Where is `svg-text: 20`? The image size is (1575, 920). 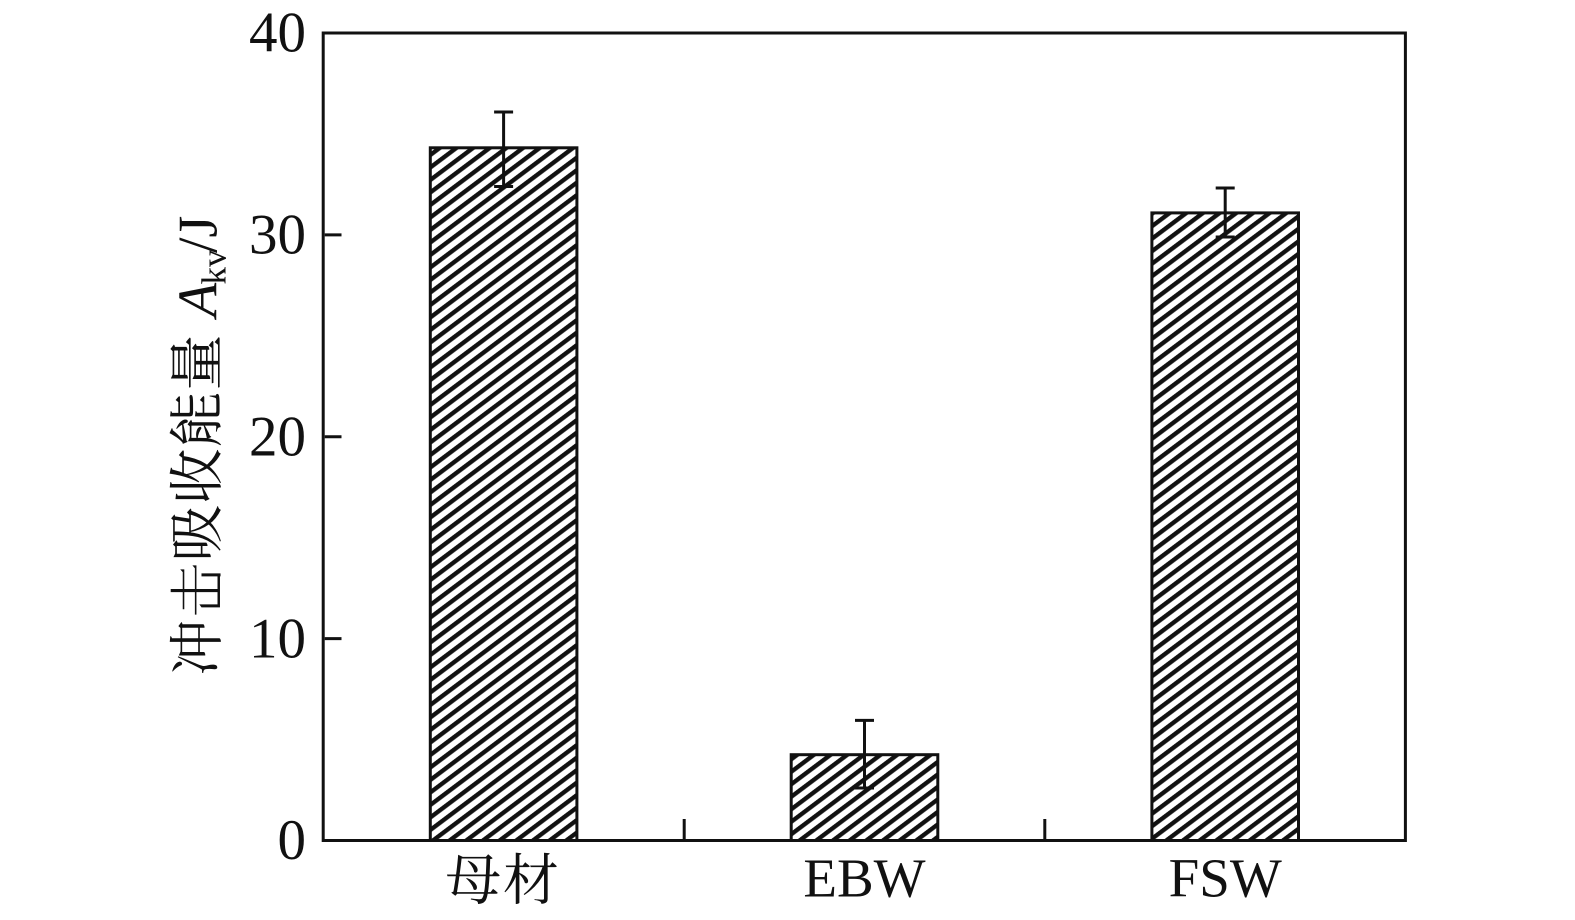 svg-text: 20 is located at coordinates (277, 436).